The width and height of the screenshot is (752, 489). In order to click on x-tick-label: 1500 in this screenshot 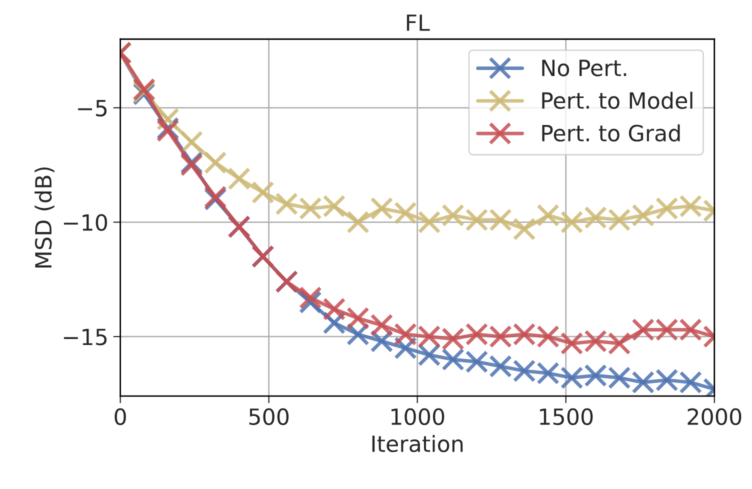, I will do `click(566, 417)`.